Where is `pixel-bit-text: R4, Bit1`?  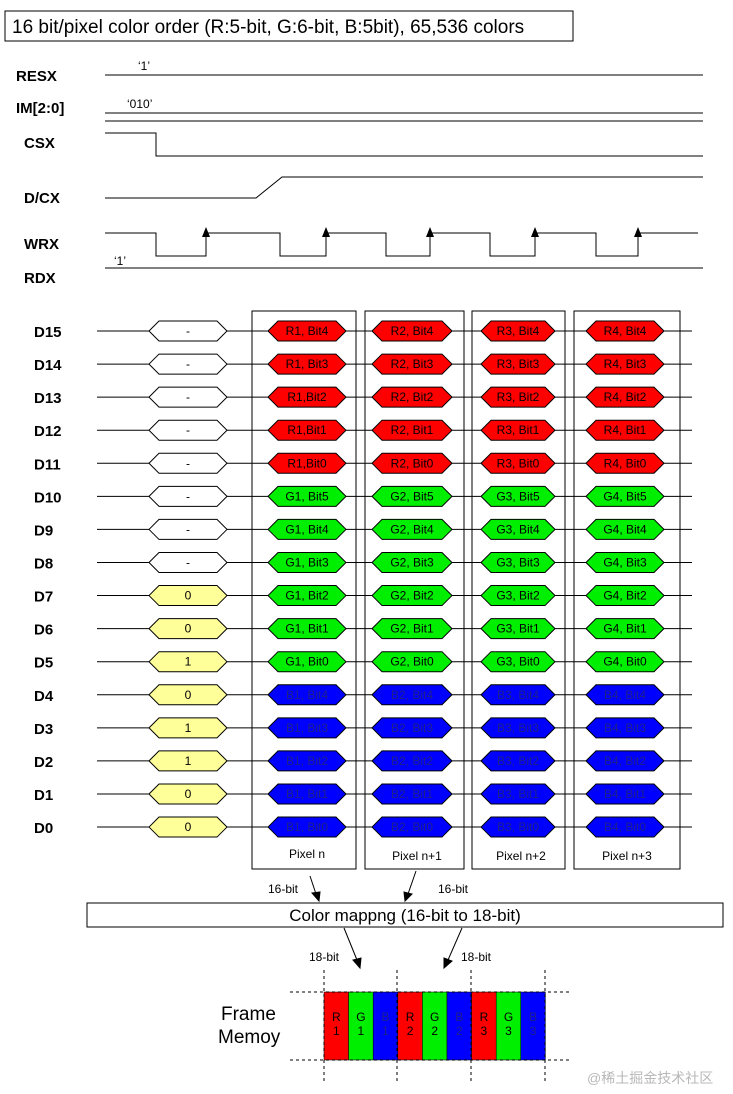 pixel-bit-text: R4, Bit1 is located at coordinates (625, 430).